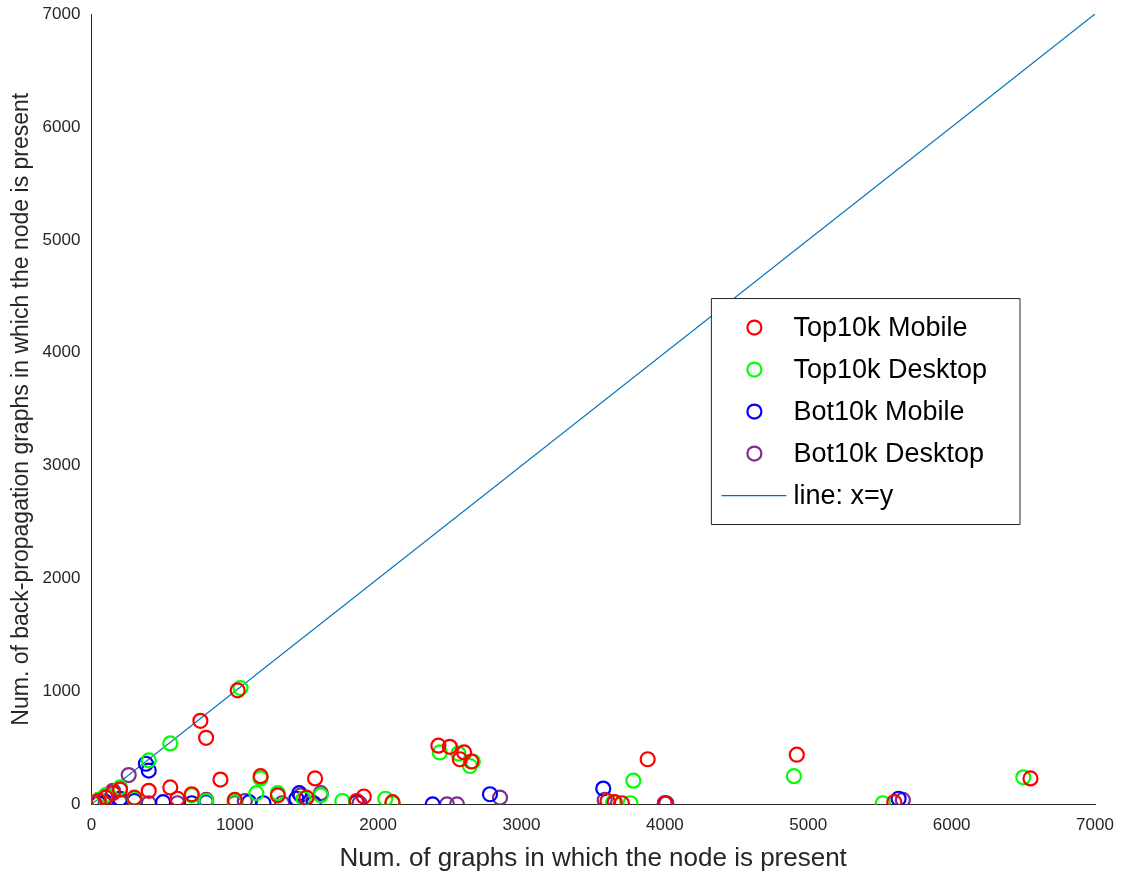 This screenshot has height=880, width=1131. Describe the element at coordinates (843, 495) in the screenshot. I see `legend-label: line: x=y` at that location.